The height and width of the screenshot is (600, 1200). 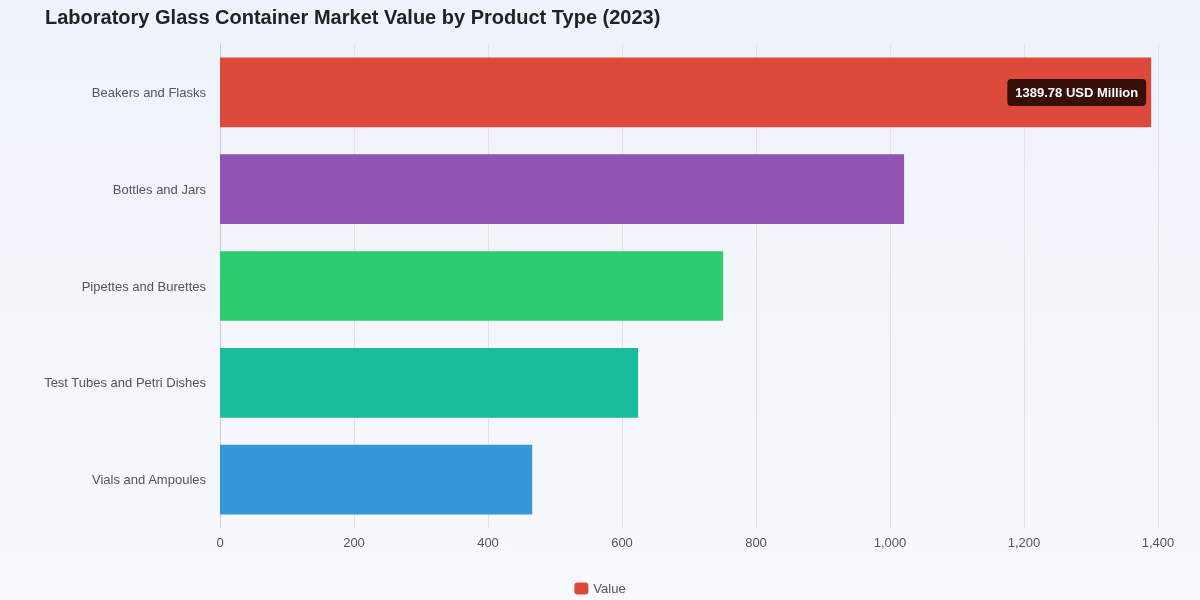 I want to click on legend-label: Value, so click(x=609, y=588).